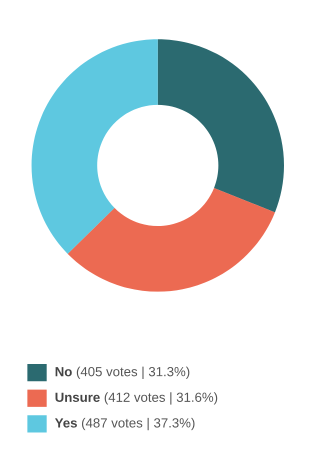 The height and width of the screenshot is (466, 322). Describe the element at coordinates (133, 372) in the screenshot. I see `data-label: (405 votes | 31.3%)` at that location.